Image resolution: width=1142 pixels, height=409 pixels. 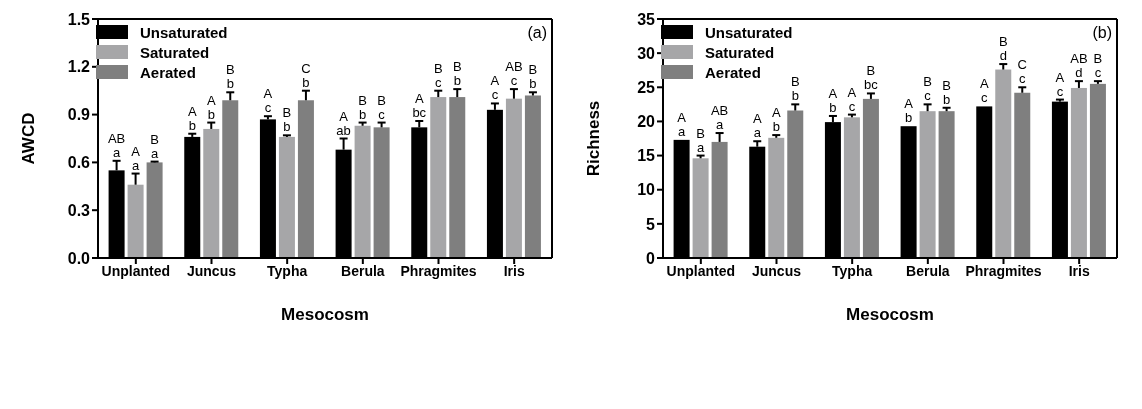 I want to click on annotation: (a), so click(x=537, y=33).